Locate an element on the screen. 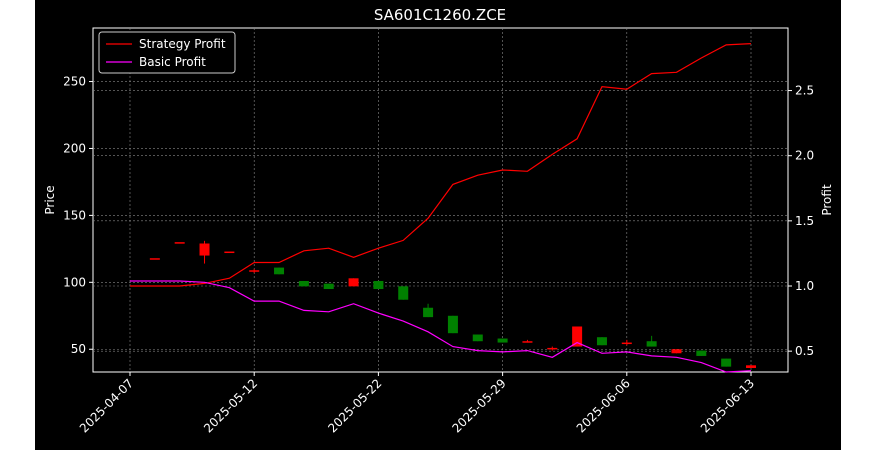  legend-box is located at coordinates (167, 52).